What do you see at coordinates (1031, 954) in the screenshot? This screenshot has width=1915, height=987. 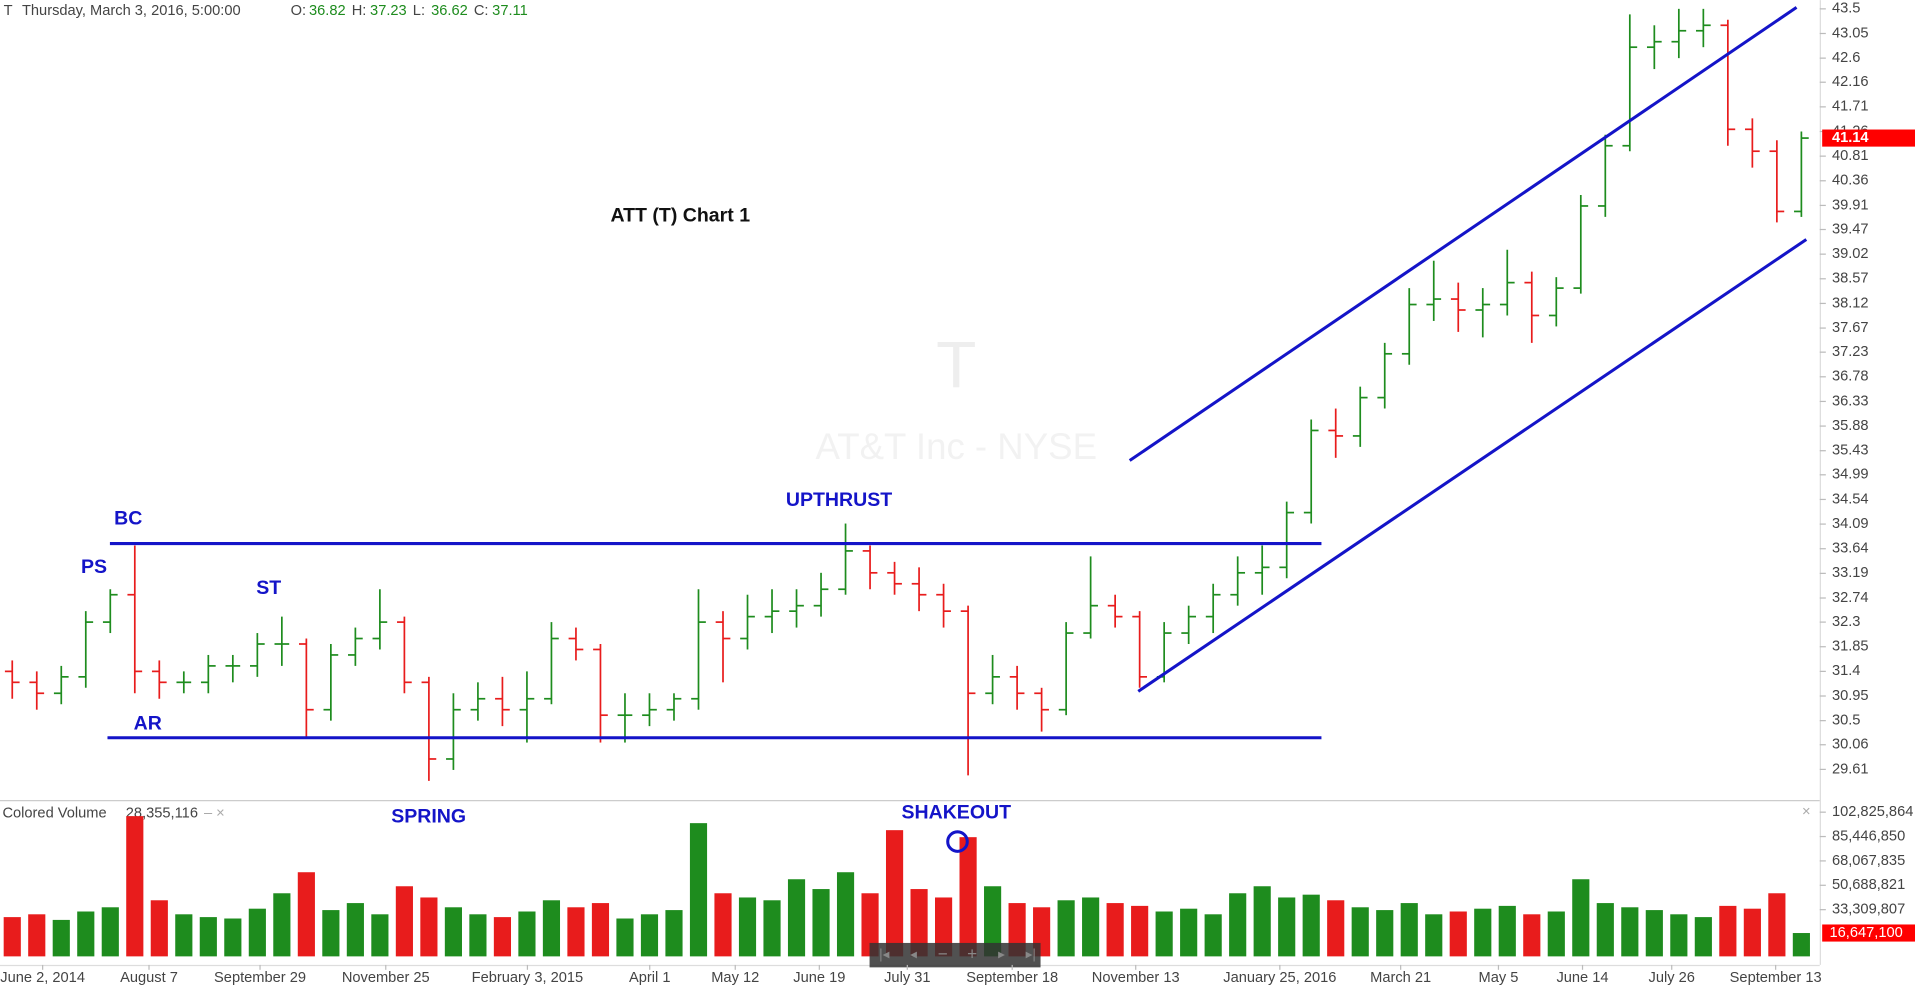 I see `nav-last: ▸|` at bounding box center [1031, 954].